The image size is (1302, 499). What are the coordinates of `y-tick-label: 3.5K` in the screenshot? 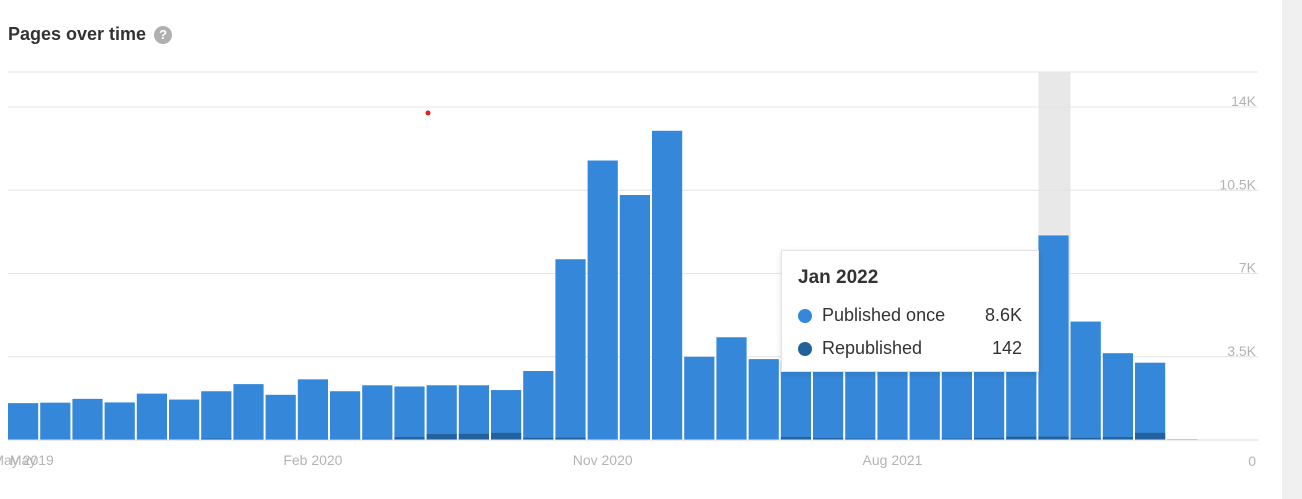 It's located at (1241, 351).